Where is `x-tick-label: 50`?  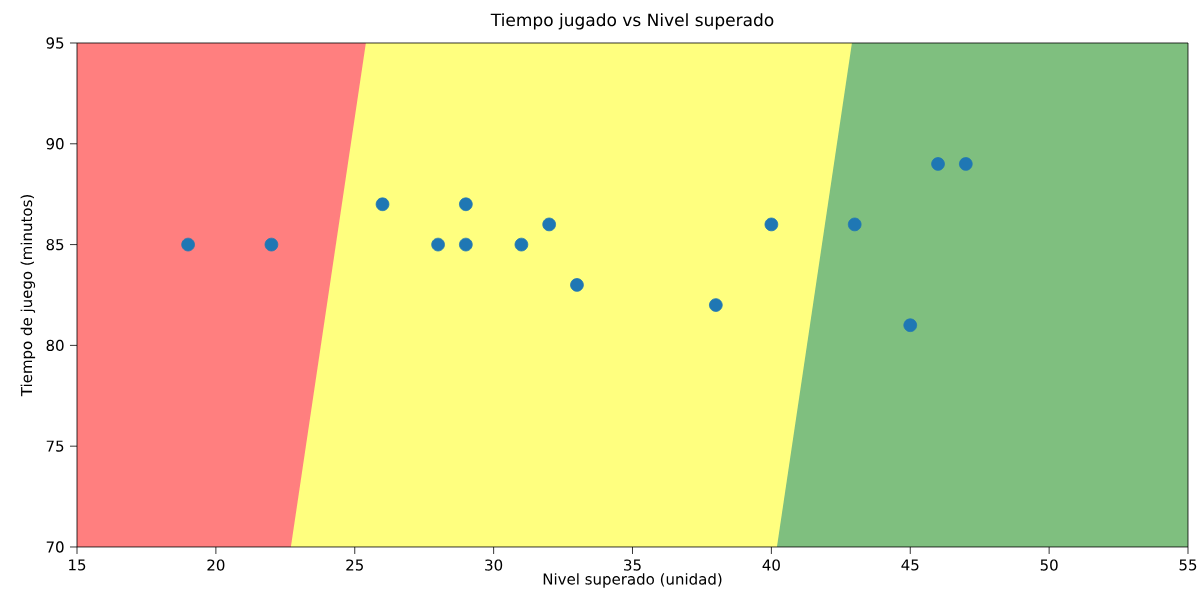 x-tick-label: 50 is located at coordinates (1049, 565).